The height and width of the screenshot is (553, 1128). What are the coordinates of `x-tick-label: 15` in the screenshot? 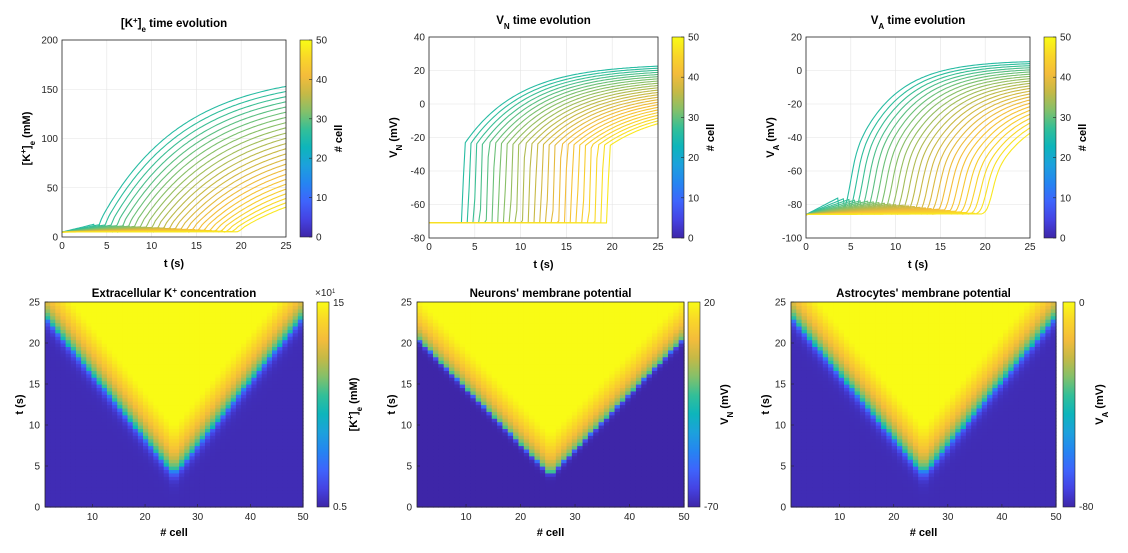 It's located at (941, 247).